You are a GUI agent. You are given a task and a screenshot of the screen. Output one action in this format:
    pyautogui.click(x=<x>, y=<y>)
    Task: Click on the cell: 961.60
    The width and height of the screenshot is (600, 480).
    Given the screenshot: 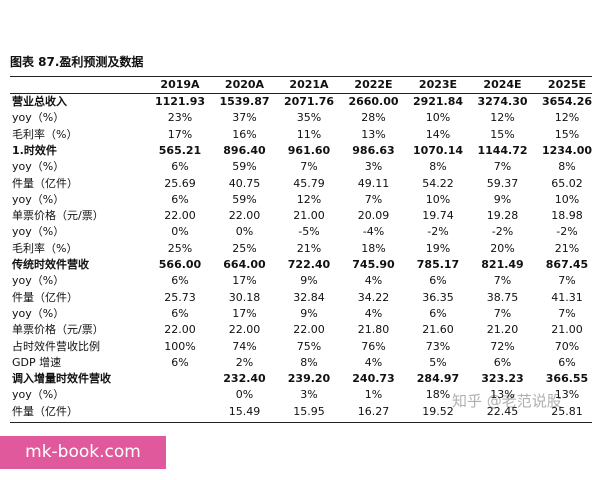 What is the action you would take?
    pyautogui.click(x=309, y=150)
    